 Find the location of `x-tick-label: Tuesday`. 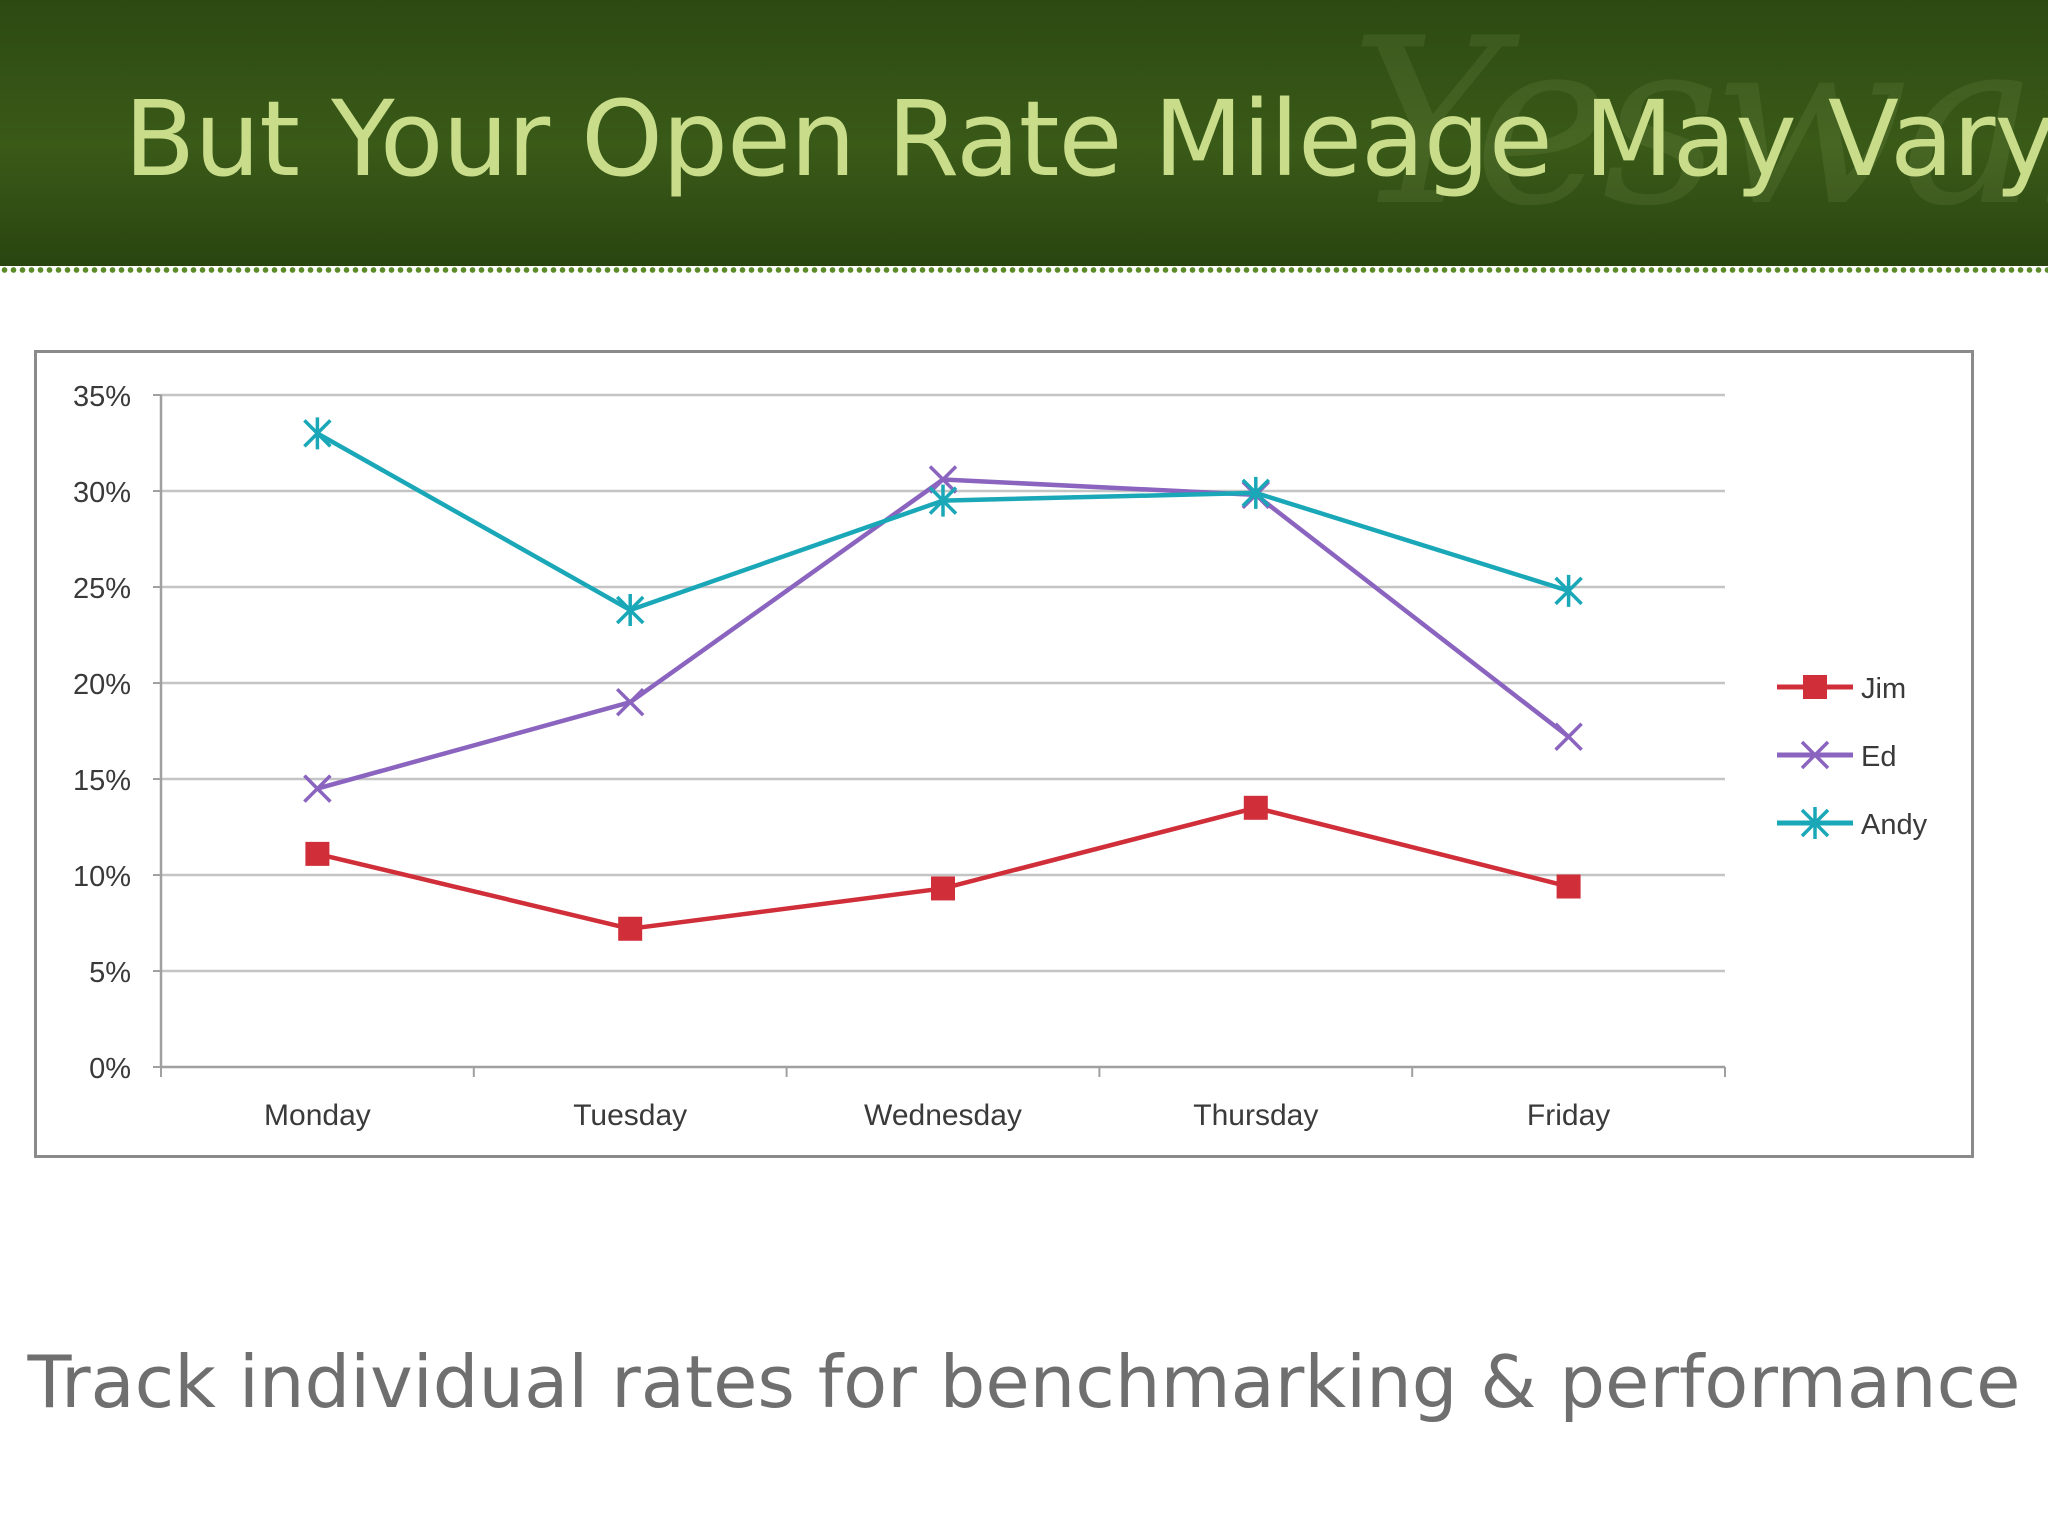

x-tick-label: Tuesday is located at coordinates (630, 1115).